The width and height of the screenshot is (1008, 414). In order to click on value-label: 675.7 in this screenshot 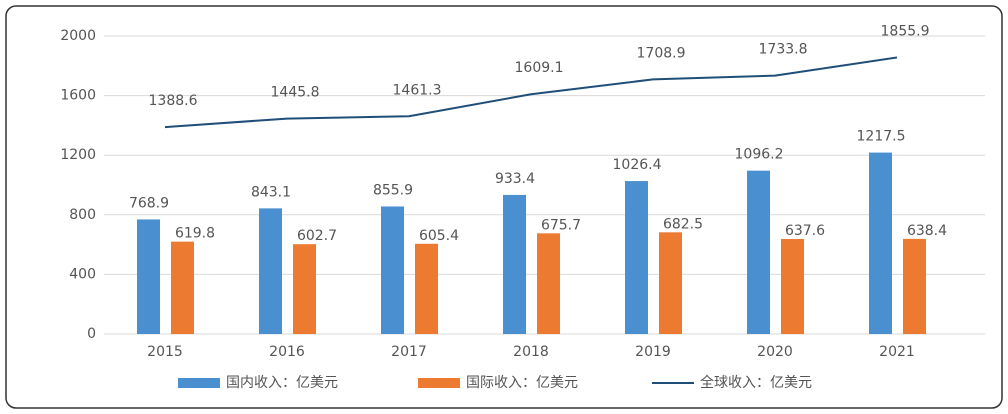, I will do `click(561, 225)`.